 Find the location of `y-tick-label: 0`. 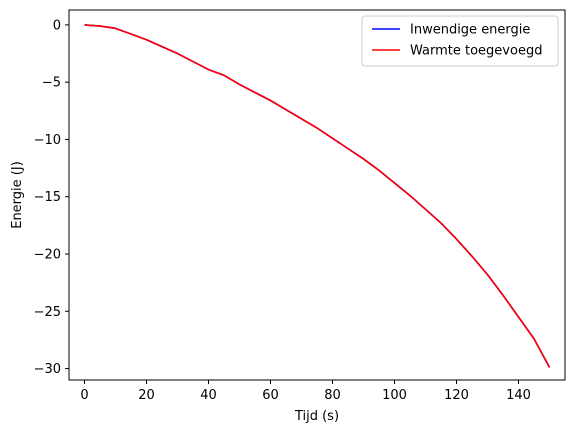

y-tick-label: 0 is located at coordinates (57, 25).